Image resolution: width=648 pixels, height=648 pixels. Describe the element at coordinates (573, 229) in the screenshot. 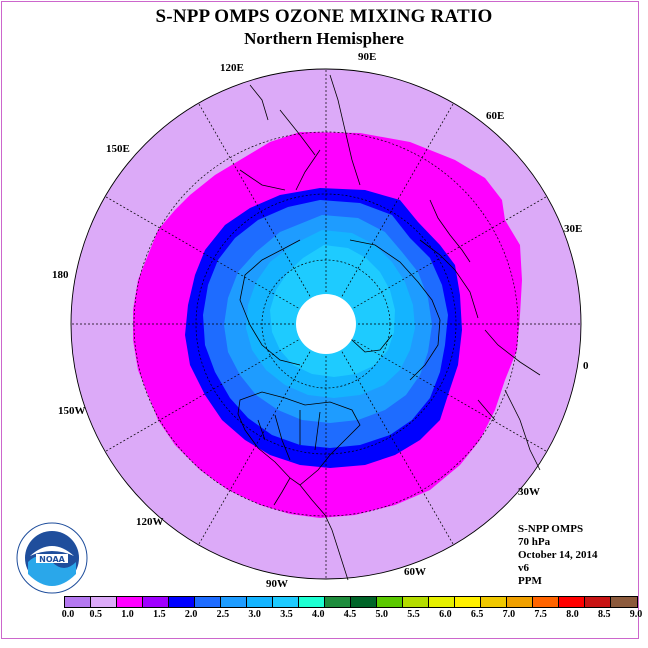

I see `lon-label-30e: 30E` at that location.